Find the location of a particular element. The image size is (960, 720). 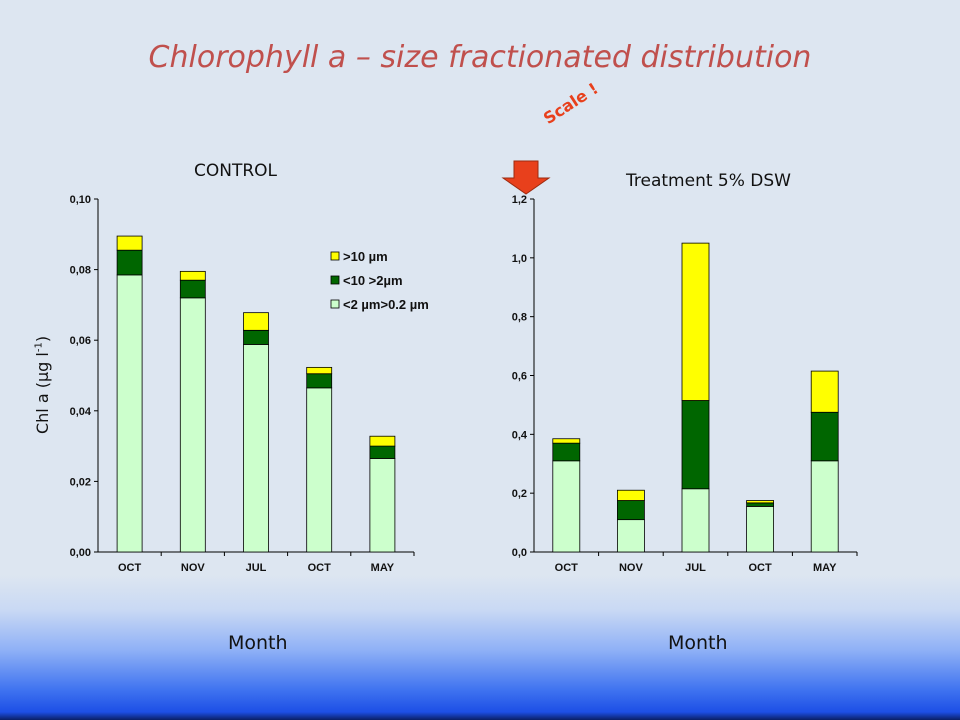

treatment-x-tick-label: JUL is located at coordinates (695, 568).